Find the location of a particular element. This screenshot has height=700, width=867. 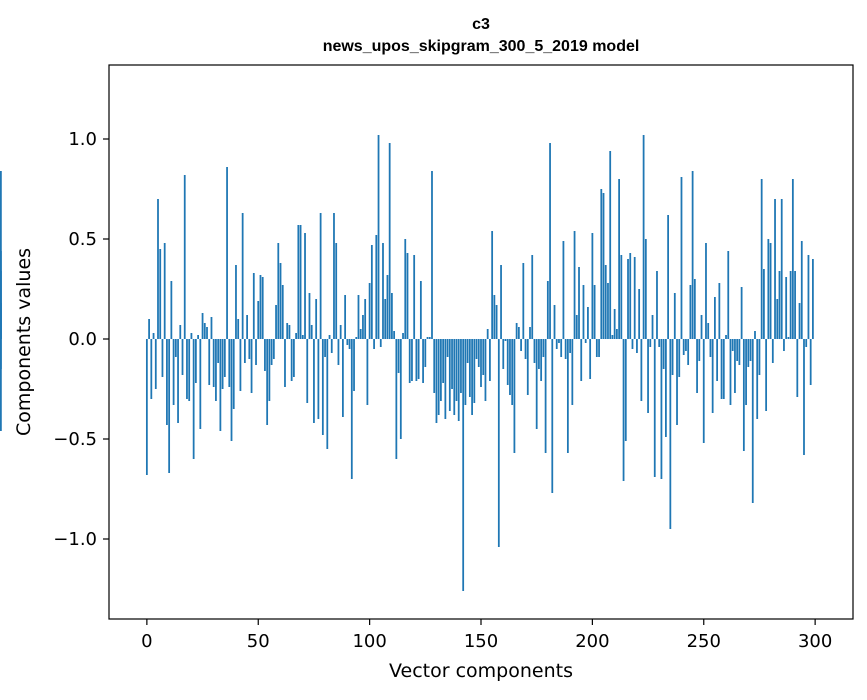

y-axis-ticks: −1.0 −0.5 0.0 0.5 1.0 is located at coordinates (81, 339).